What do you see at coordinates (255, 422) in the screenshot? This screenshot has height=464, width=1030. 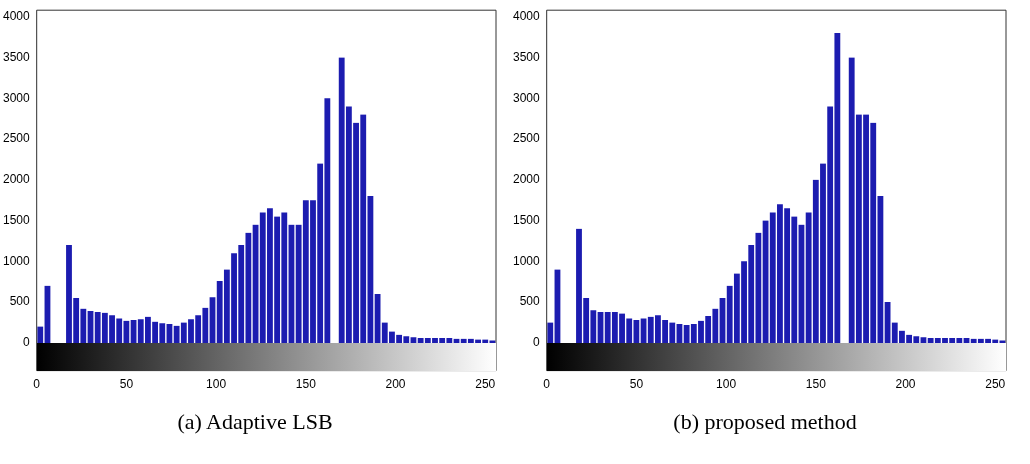 I see `text: (a) Adaptive LSB` at bounding box center [255, 422].